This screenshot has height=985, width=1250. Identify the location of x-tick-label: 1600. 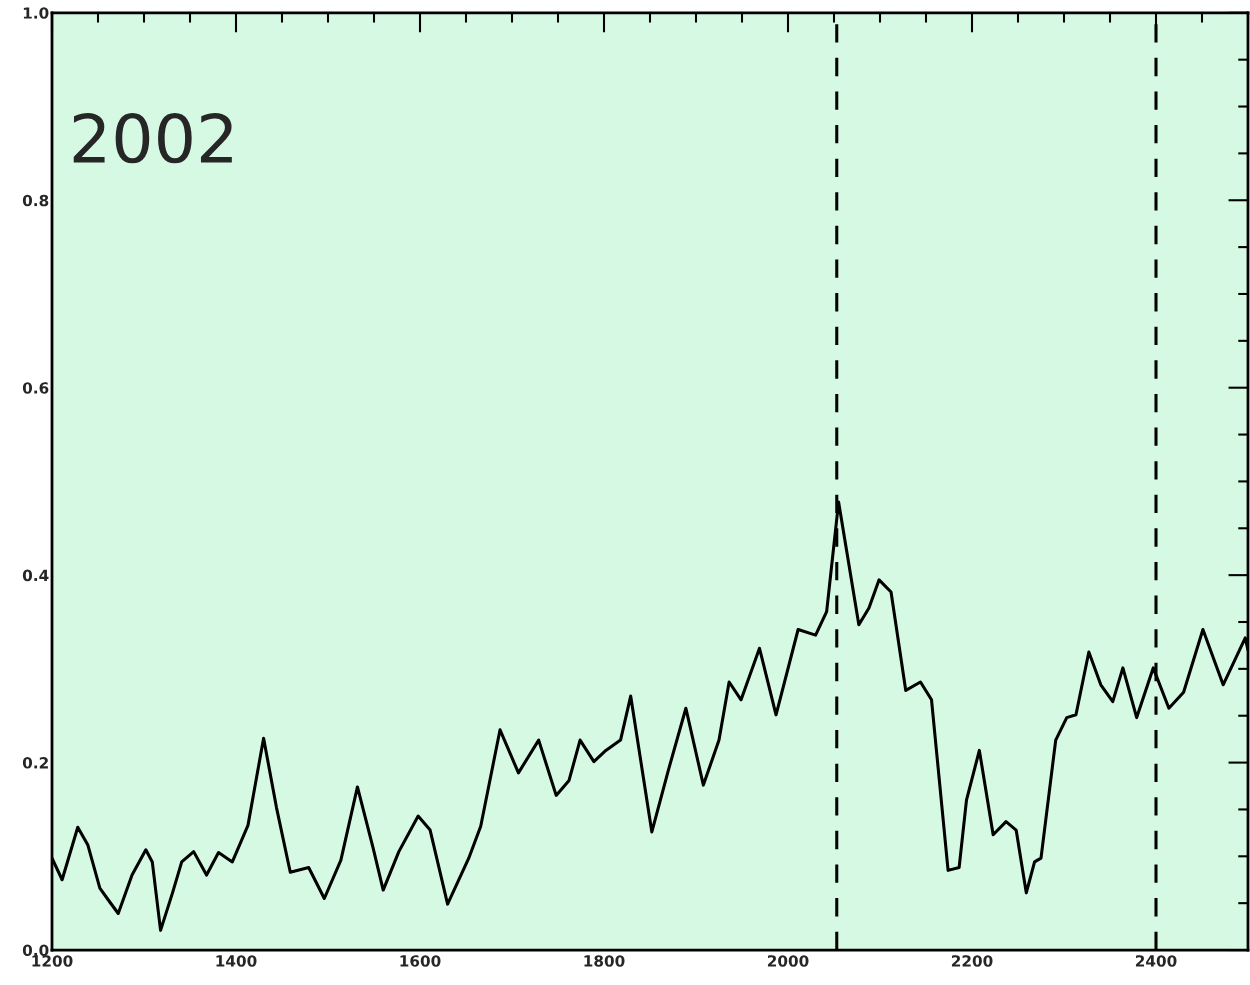
(420, 961).